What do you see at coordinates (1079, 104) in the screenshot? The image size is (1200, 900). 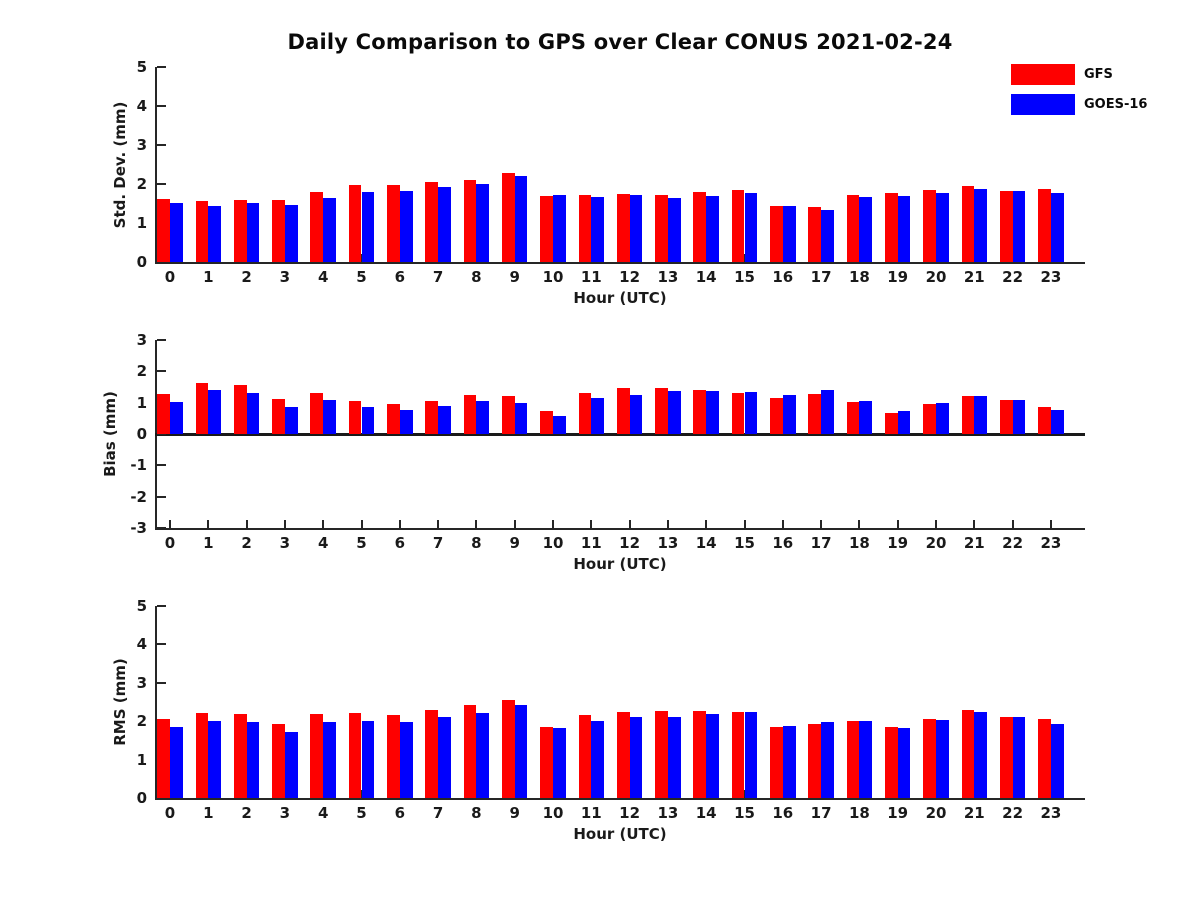 I see `legend-item-goes16: GOES-16` at bounding box center [1079, 104].